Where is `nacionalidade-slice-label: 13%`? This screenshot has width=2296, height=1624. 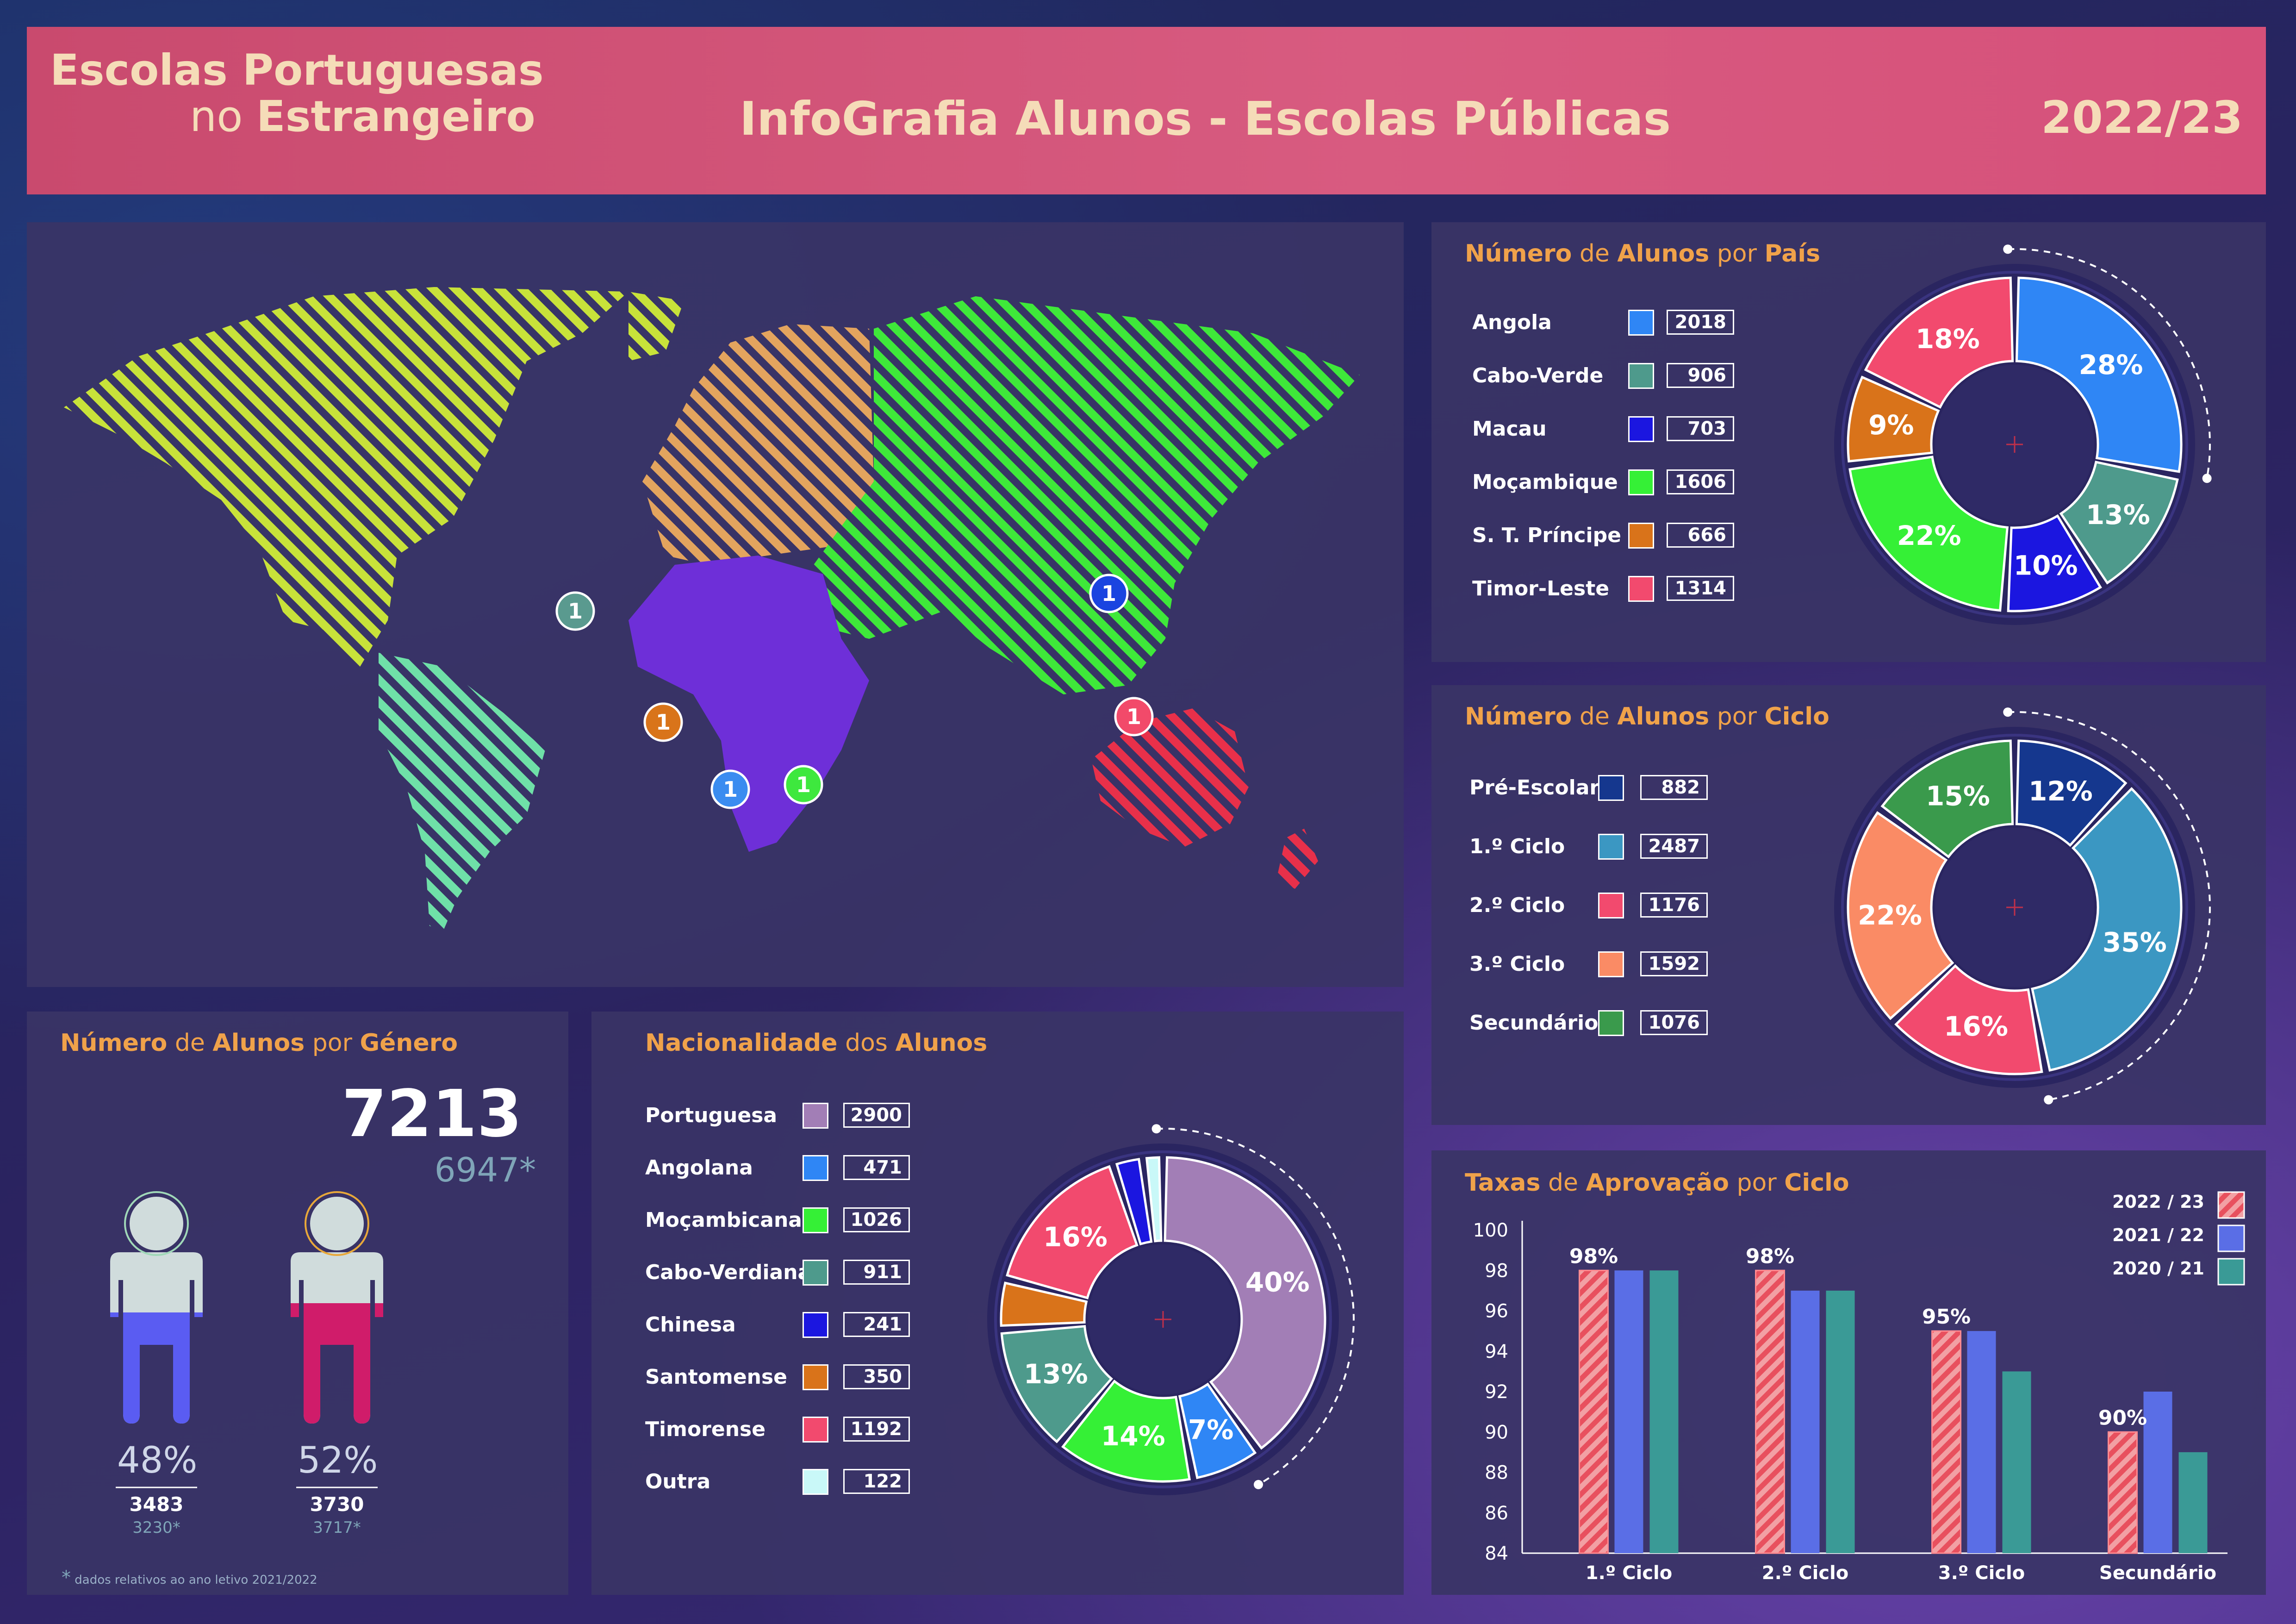
nacionalidade-slice-label: 13% is located at coordinates (1056, 1374).